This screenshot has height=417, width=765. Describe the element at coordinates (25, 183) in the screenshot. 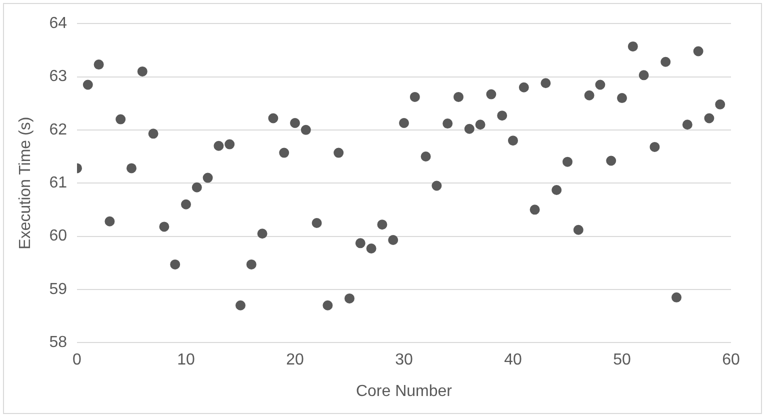

I see `y-axis-title: Execution Time (s)` at that location.